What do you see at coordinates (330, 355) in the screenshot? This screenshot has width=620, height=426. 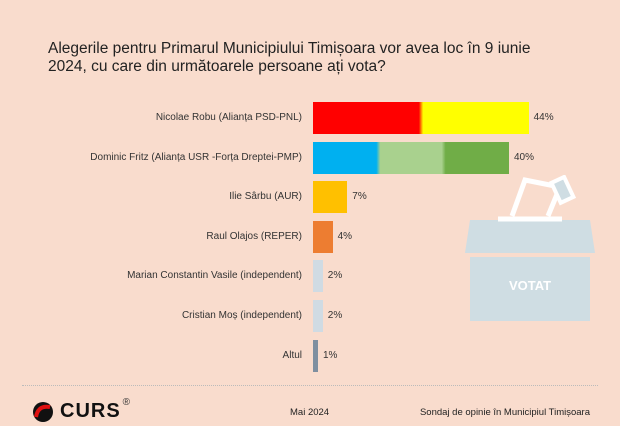 I see `value-label: 1%` at bounding box center [330, 355].